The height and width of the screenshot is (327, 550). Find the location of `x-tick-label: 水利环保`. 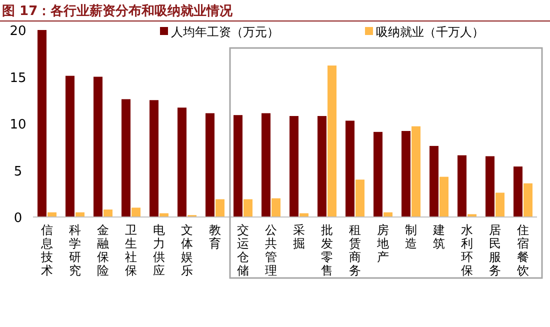

x-tick-label: 水利环保 is located at coordinates (467, 250).